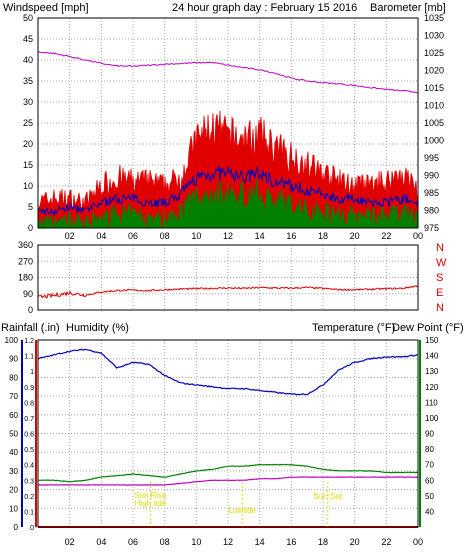 The image size is (466, 555). Describe the element at coordinates (432, 418) in the screenshot. I see `temperature-tick-label: 100` at that location.